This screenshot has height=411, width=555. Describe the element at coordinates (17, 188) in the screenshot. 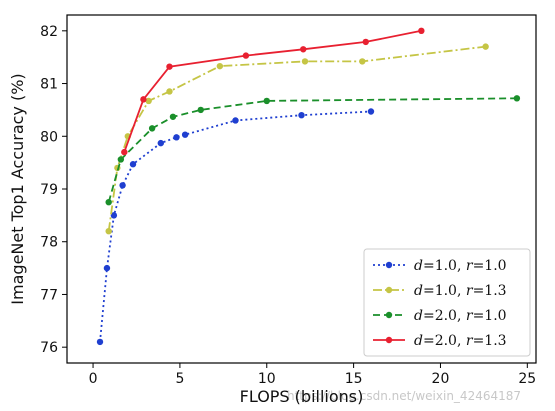

I see `y-axis-label: ImageNet Top1 Accuracy (%)` at that location.